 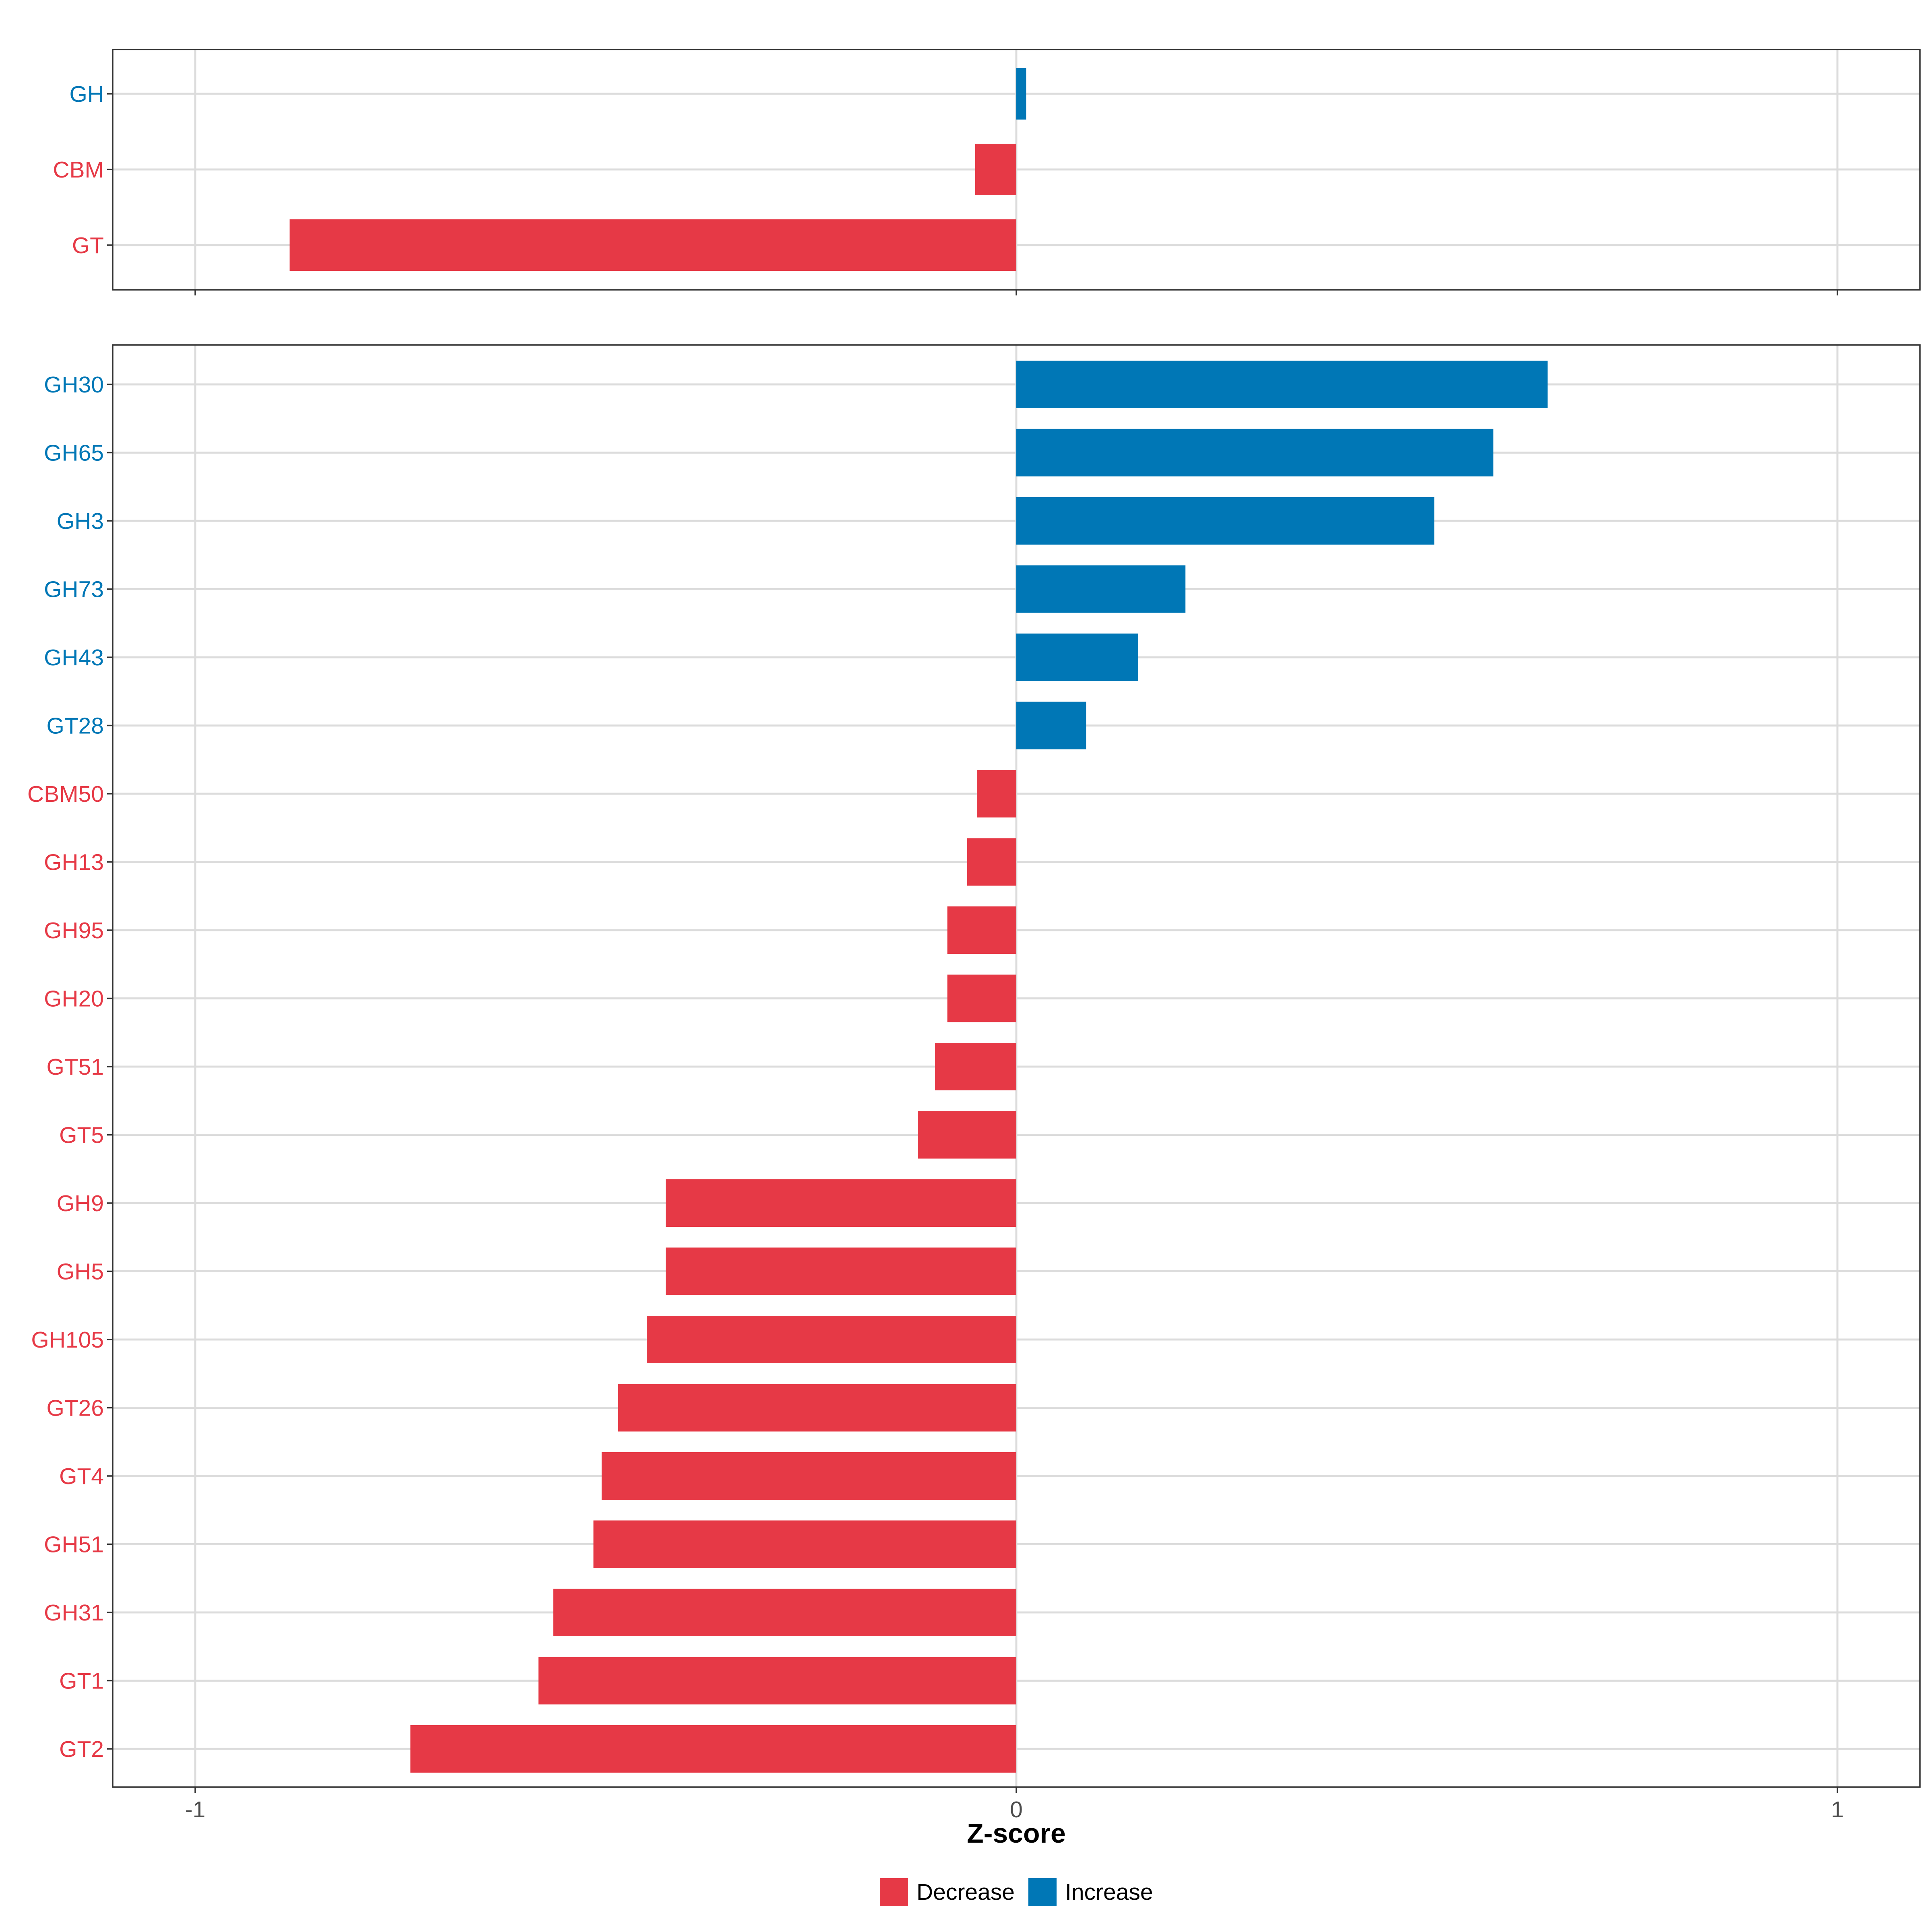 What do you see at coordinates (74, 658) in the screenshot?
I see `y-label-gh43: GH43` at bounding box center [74, 658].